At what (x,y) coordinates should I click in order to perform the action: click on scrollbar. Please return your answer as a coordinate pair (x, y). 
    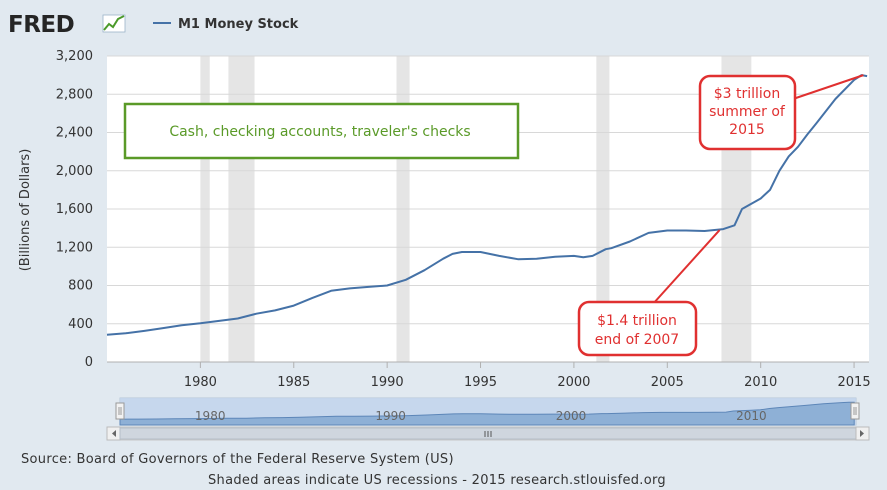
    Looking at the image, I should click on (488, 433).